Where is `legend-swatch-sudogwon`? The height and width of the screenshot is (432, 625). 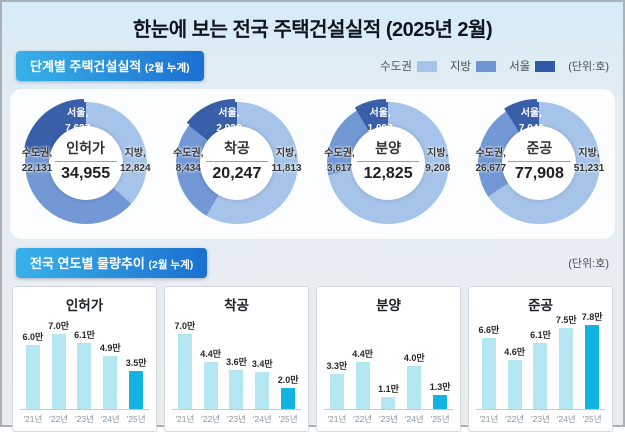 legend-swatch-sudogwon is located at coordinates (426, 66).